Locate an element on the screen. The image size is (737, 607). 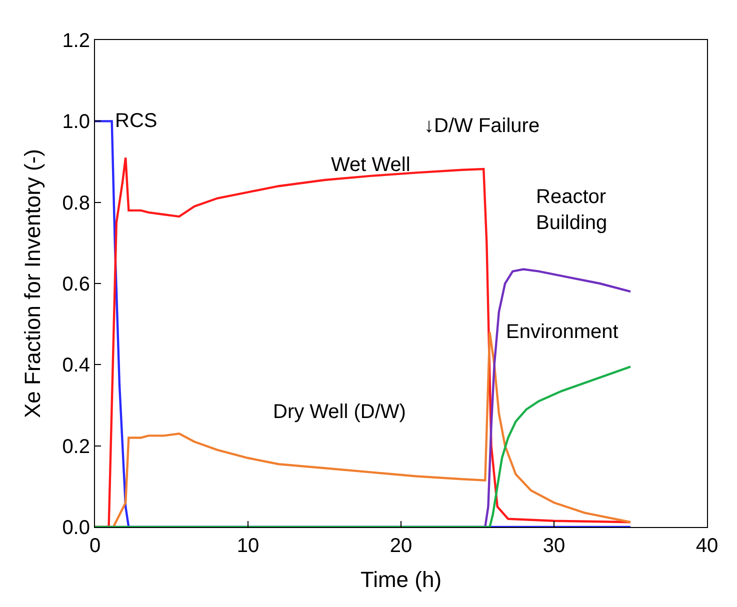
y-tick-label: 0.4 is located at coordinates (76, 365).